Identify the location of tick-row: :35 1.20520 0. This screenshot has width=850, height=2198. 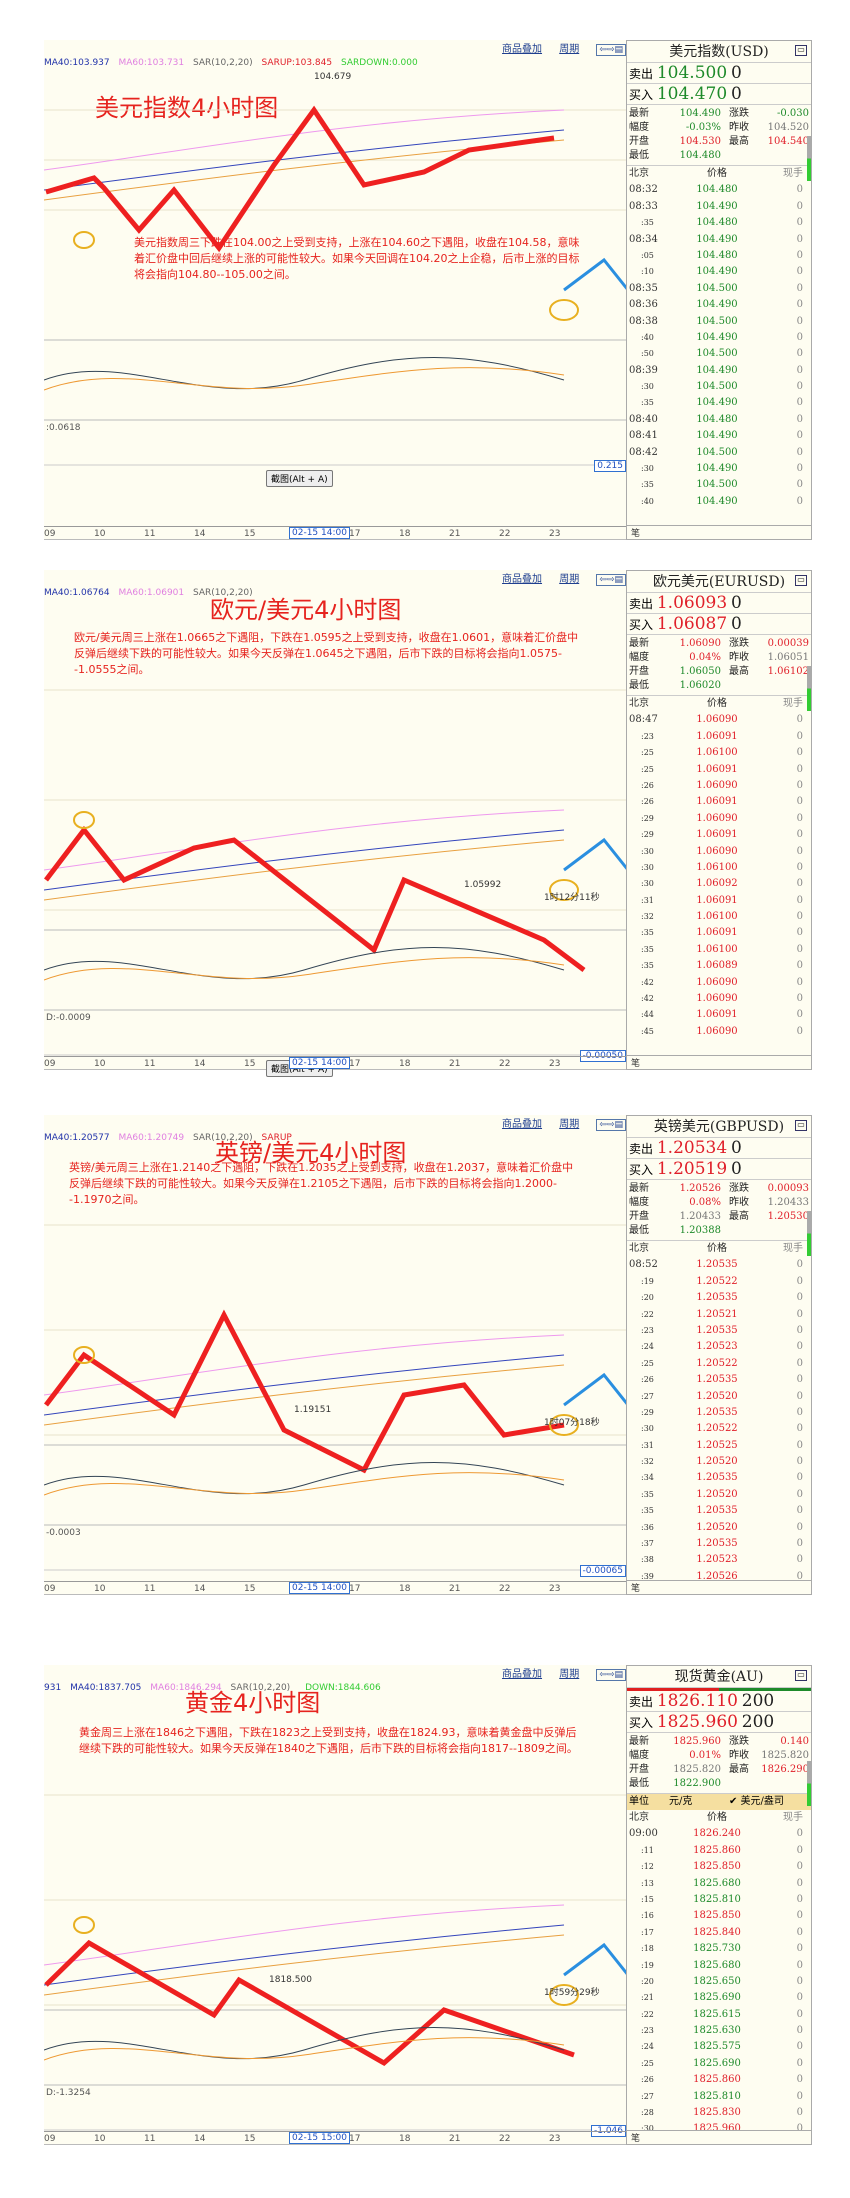
(719, 1495).